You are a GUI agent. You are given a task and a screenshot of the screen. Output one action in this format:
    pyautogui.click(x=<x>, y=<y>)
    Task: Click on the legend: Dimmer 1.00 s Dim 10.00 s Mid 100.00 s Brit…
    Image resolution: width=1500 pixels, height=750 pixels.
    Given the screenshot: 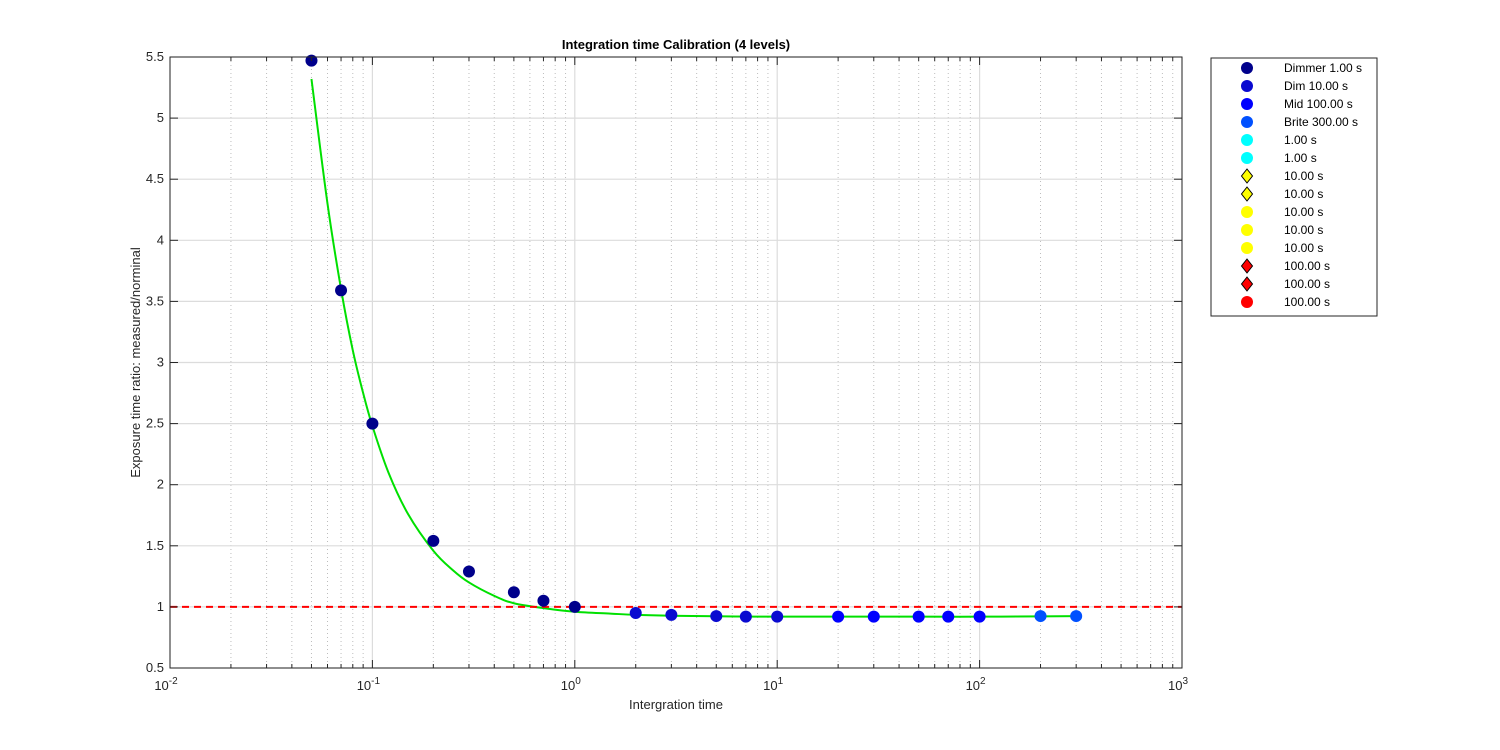 What is the action you would take?
    pyautogui.click(x=1294, y=187)
    